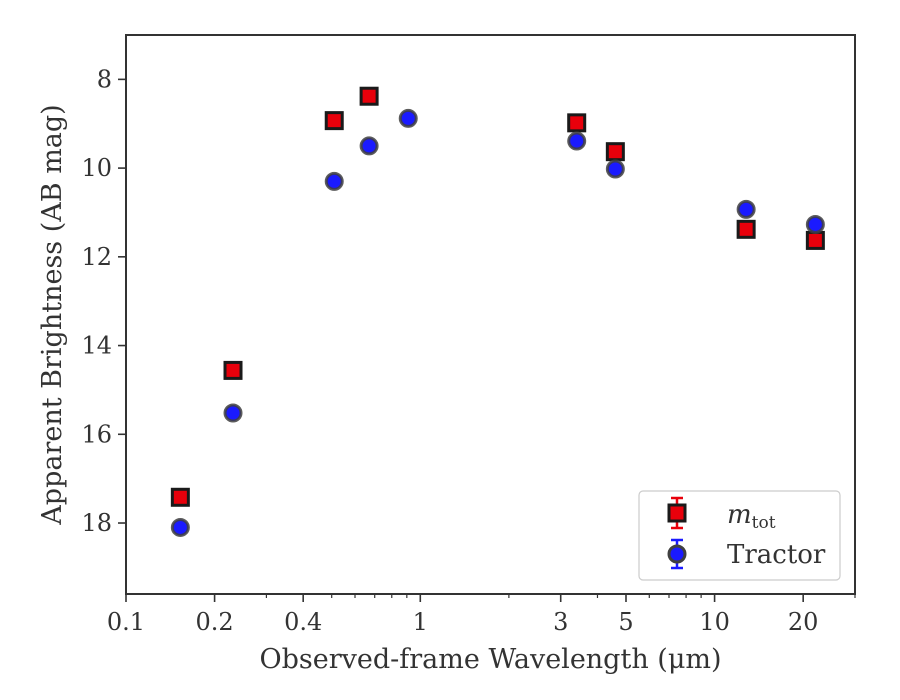  What do you see at coordinates (714, 622) in the screenshot?
I see `x-tick-label-6: 10` at bounding box center [714, 622].